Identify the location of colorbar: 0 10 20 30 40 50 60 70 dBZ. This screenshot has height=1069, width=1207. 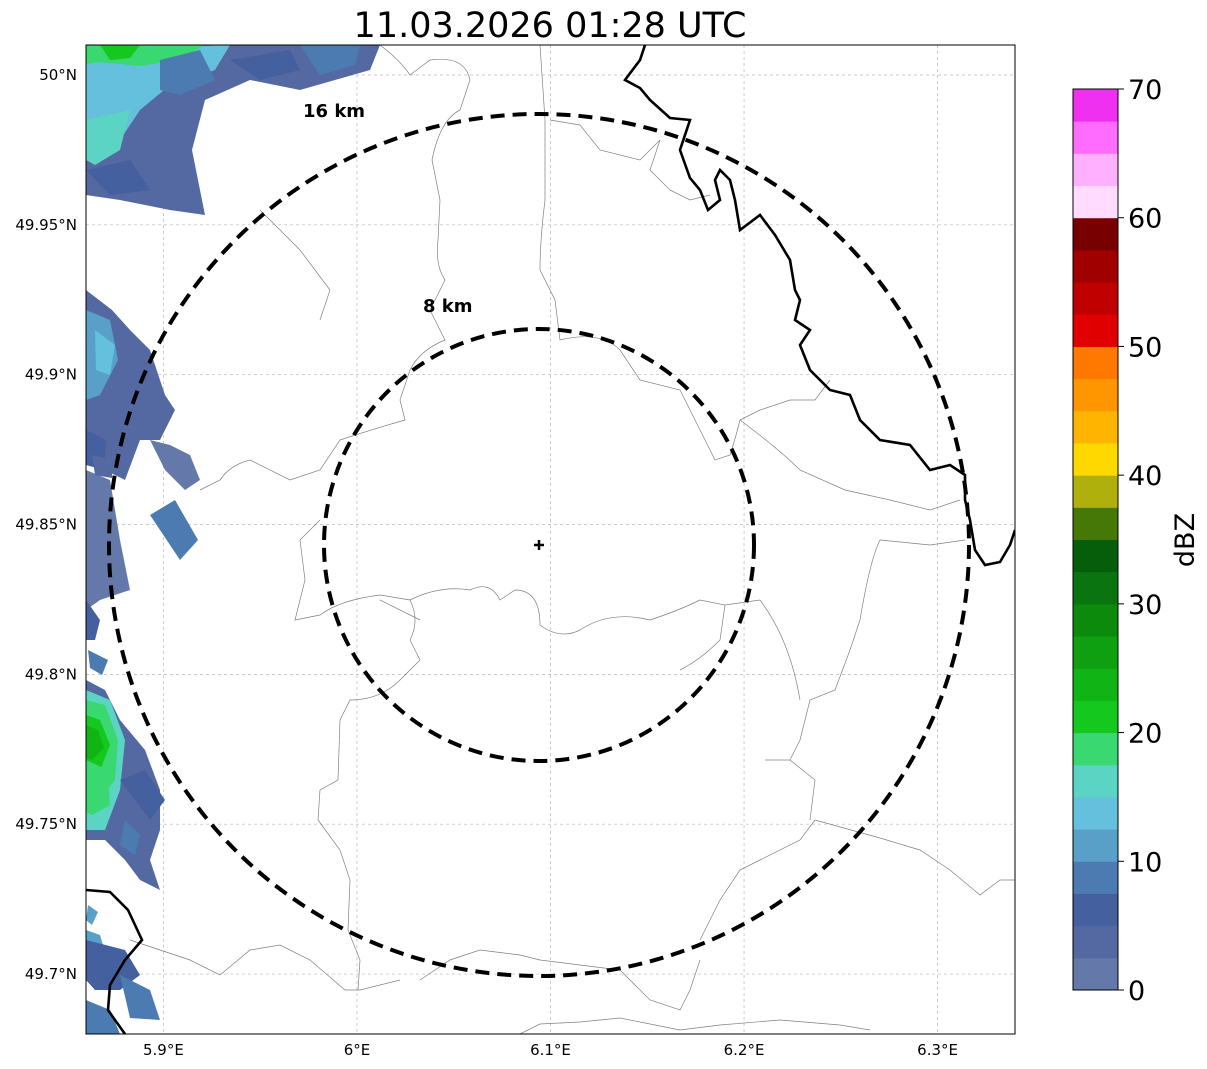
(1136, 541).